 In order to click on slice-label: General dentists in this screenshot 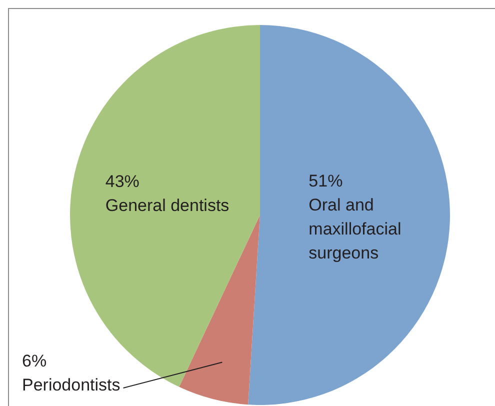, I will do `click(167, 205)`.